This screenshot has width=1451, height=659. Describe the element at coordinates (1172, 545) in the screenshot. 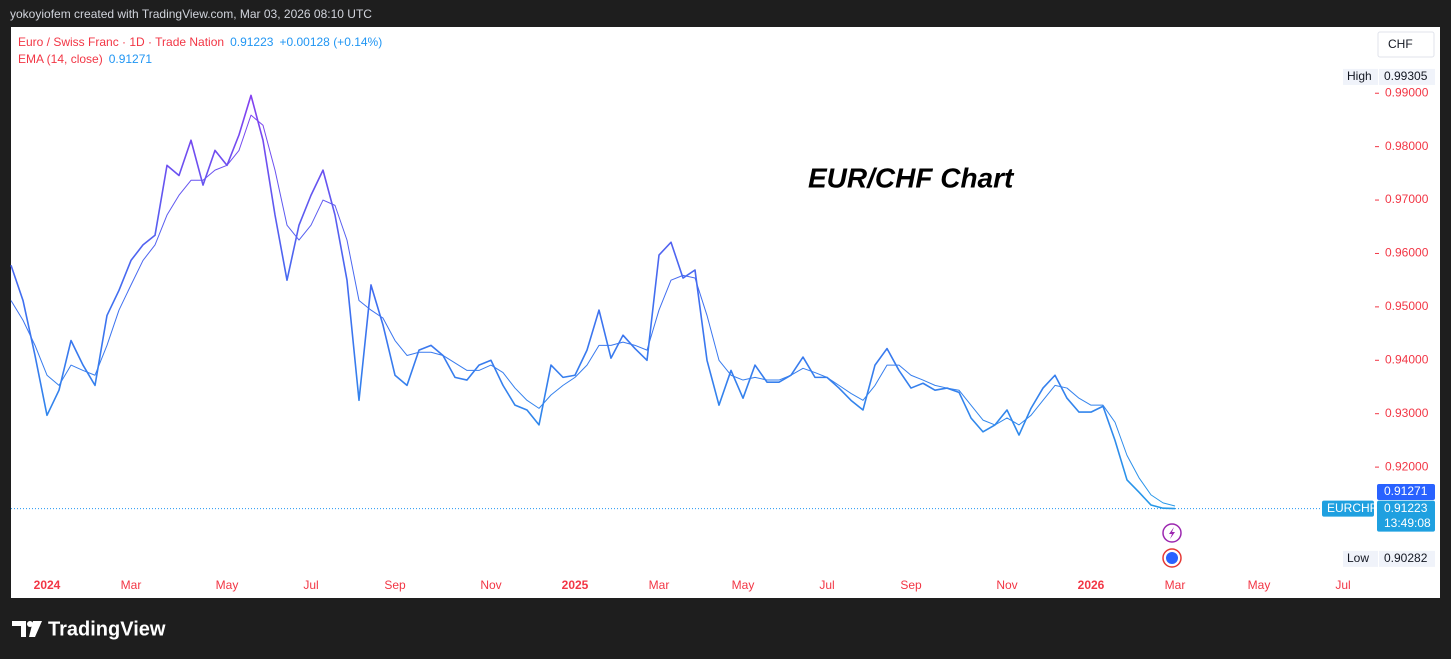

I see `event-icons` at that location.